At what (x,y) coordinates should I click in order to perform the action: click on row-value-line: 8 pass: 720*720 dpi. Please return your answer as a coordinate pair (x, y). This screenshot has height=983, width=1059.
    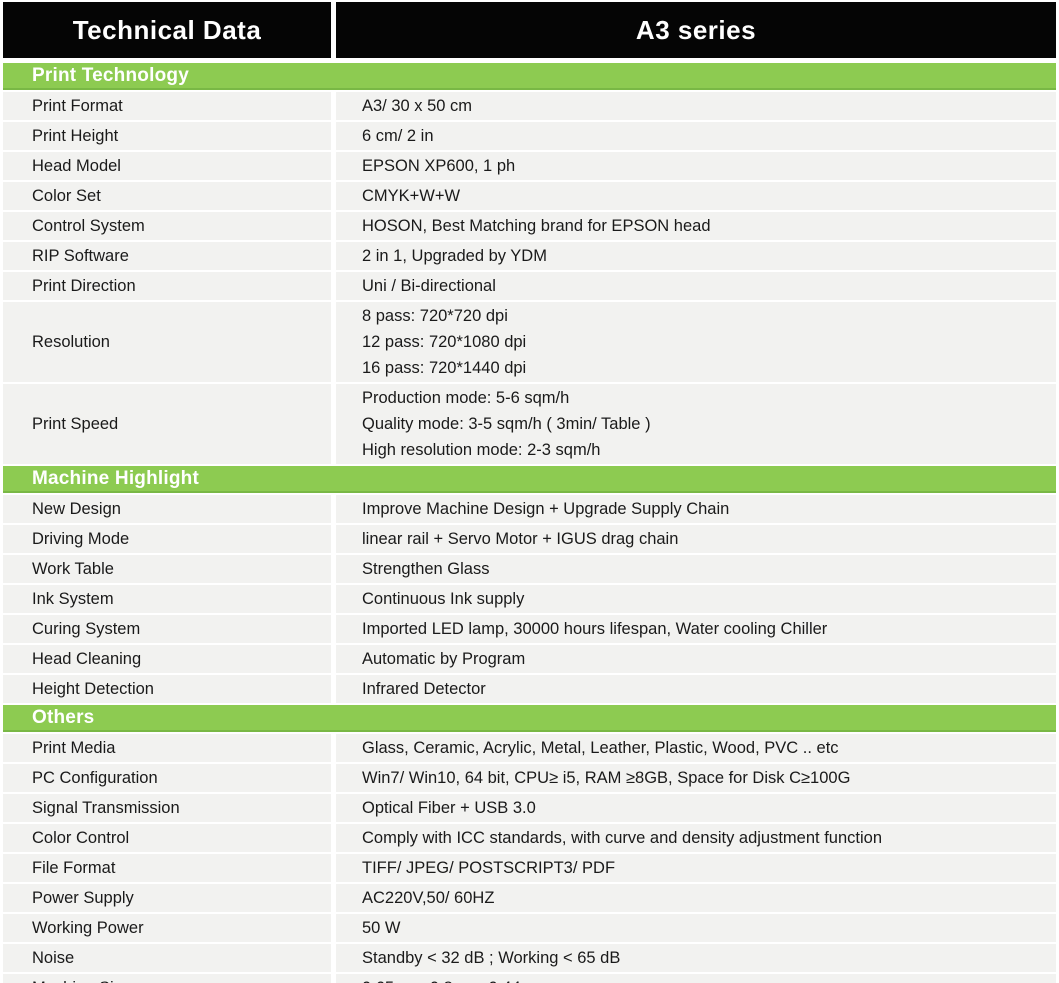
    Looking at the image, I should click on (435, 316).